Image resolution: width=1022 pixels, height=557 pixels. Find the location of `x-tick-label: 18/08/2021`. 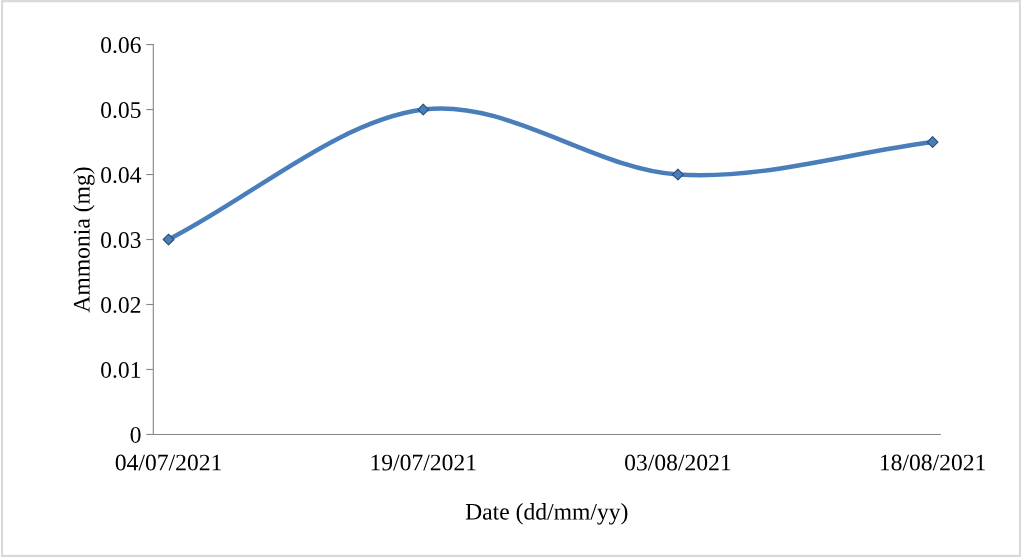

x-tick-label: 18/08/2021 is located at coordinates (932, 462).